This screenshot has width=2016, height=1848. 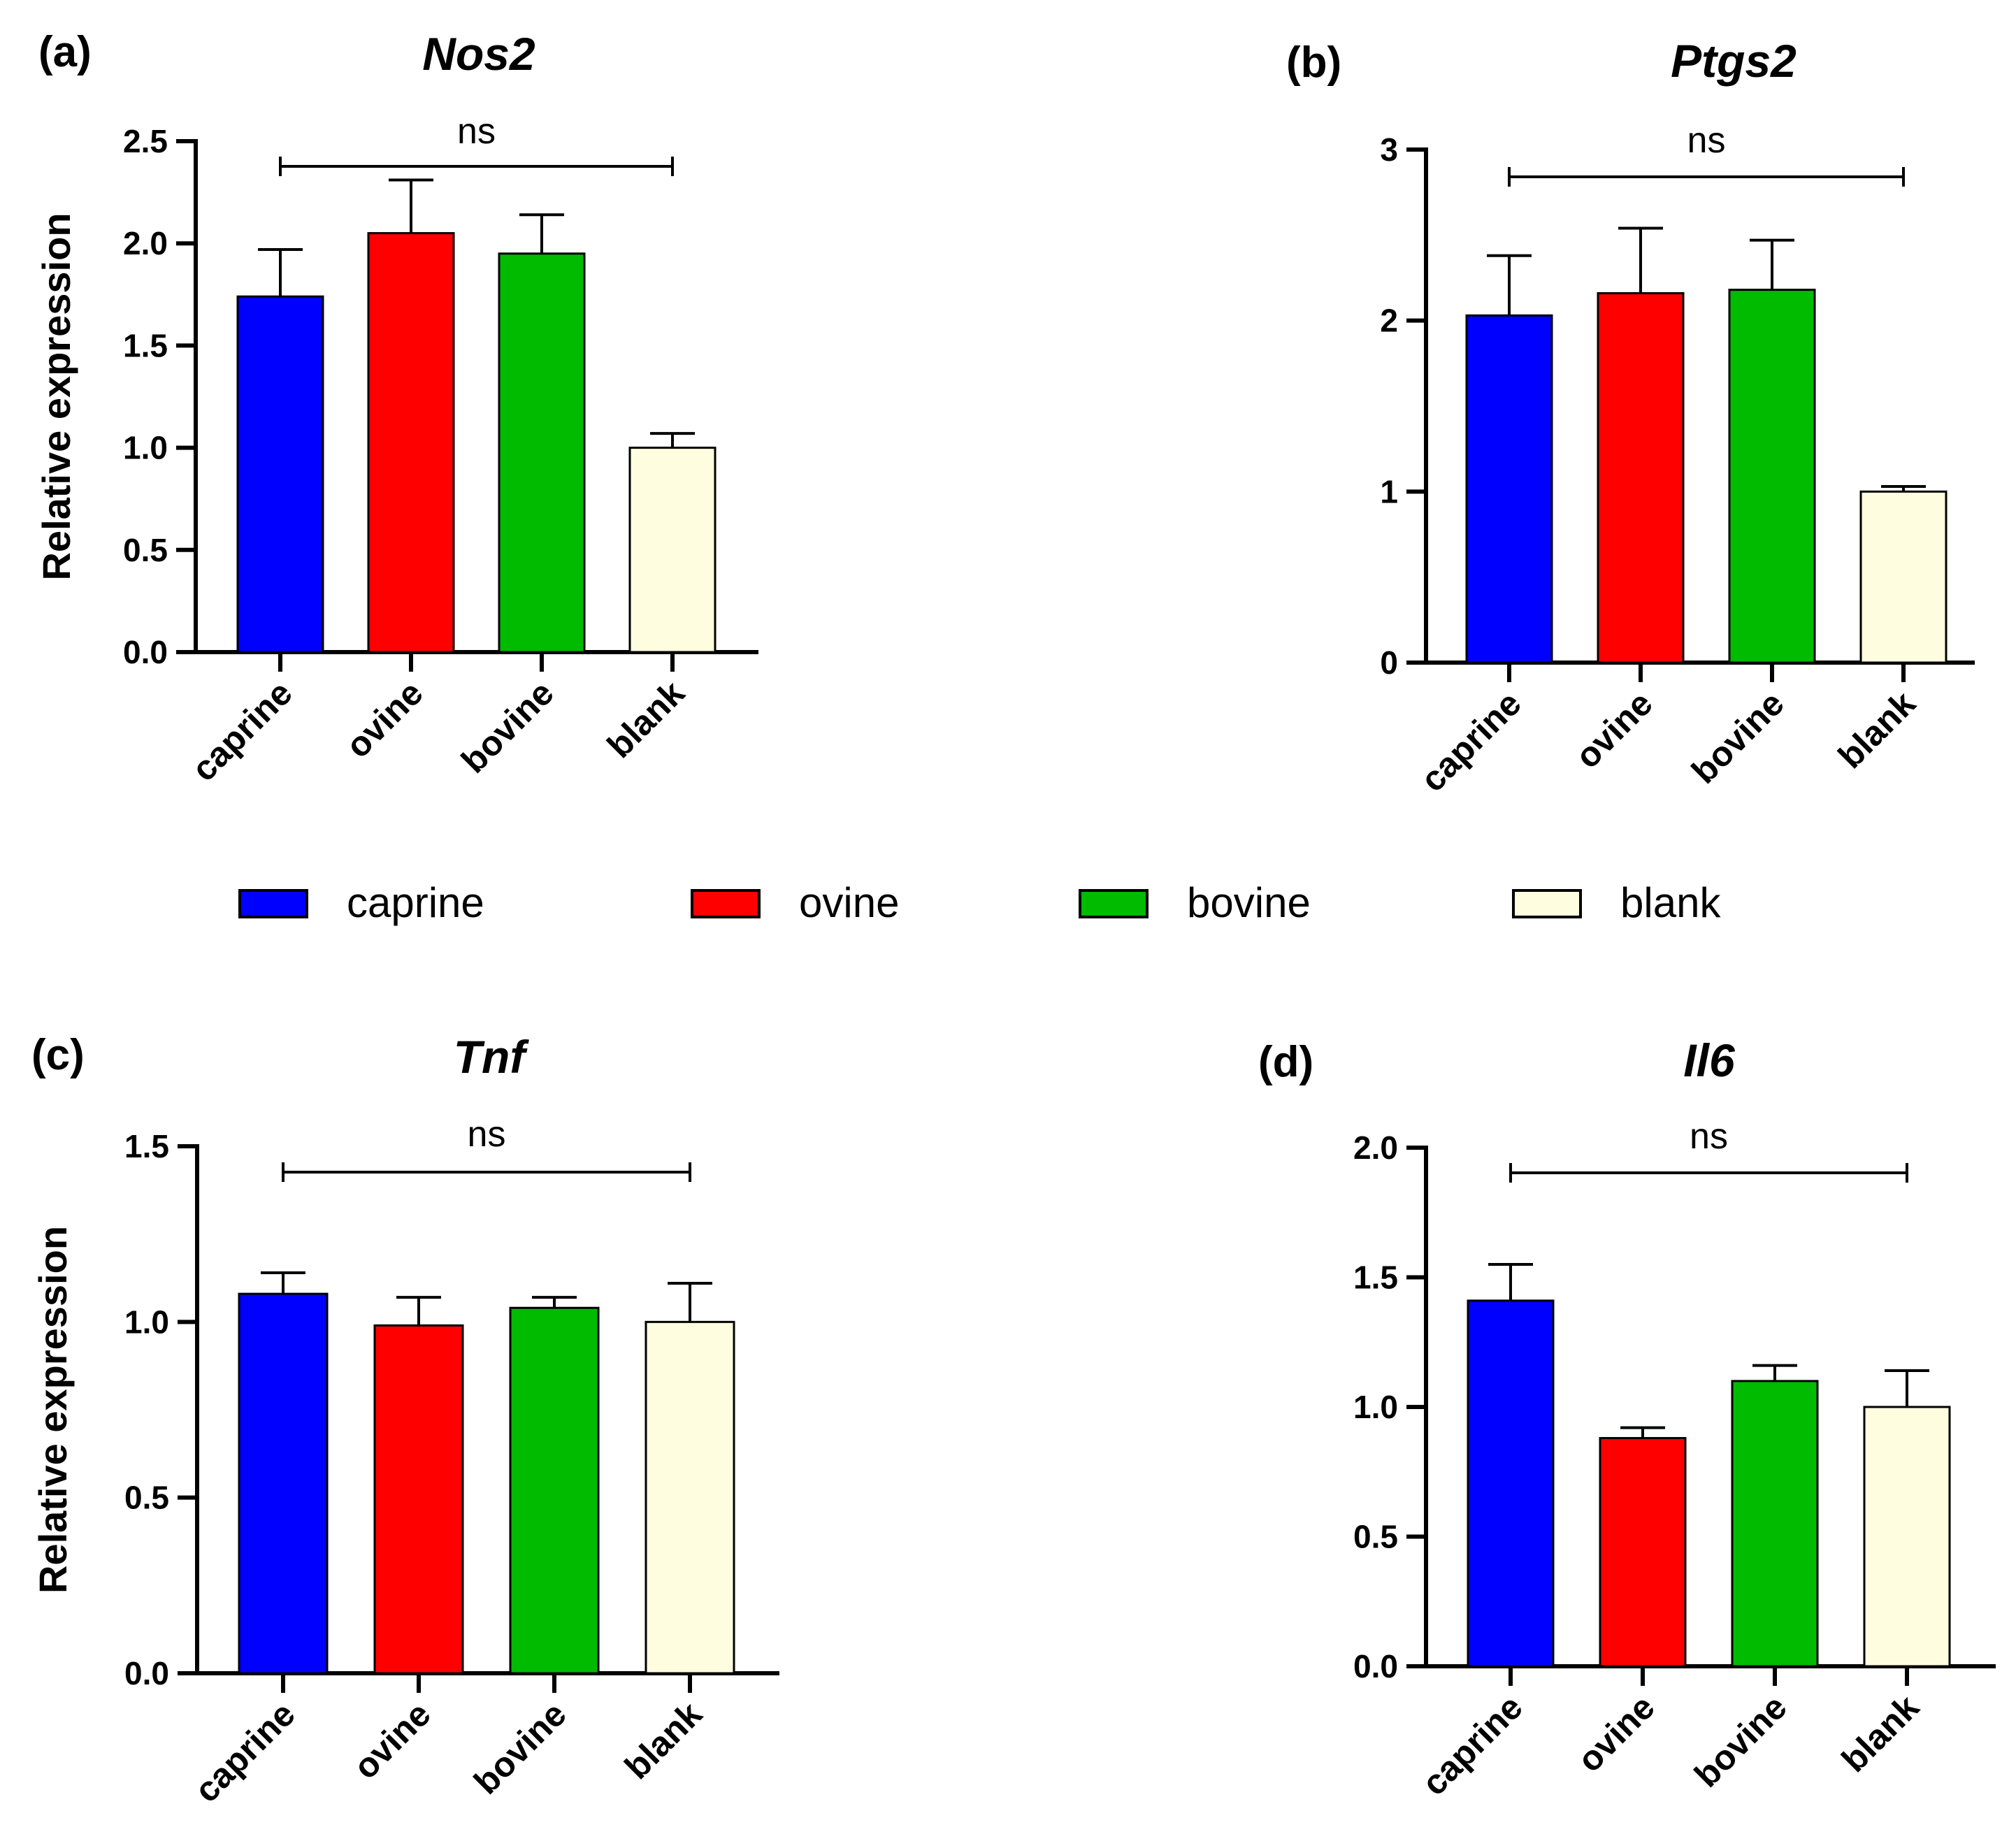 I want to click on panel-ptgs2: (b) Ptgs2 0 1 2 3 caprine ovine bovine blank ns, so click(x=1631, y=417).